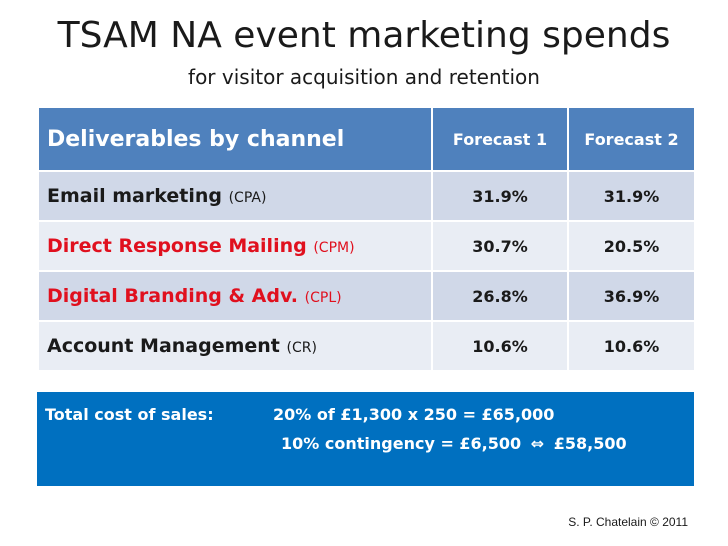 The height and width of the screenshot is (546, 728). I want to click on row-account-management: Account Management (CR), so click(235, 346).